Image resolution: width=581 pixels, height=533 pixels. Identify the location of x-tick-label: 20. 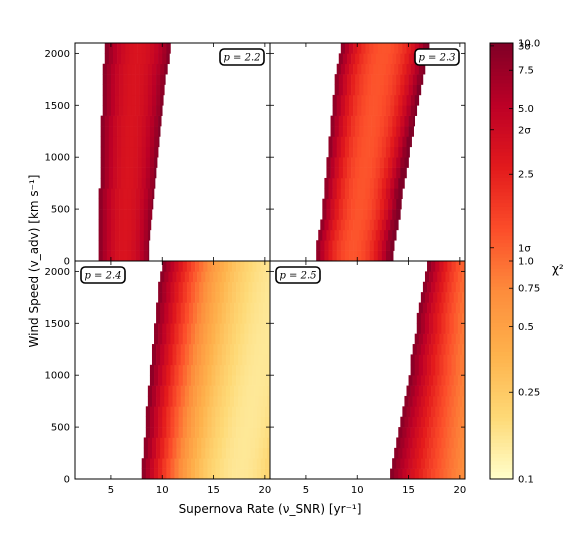
(265, 490).